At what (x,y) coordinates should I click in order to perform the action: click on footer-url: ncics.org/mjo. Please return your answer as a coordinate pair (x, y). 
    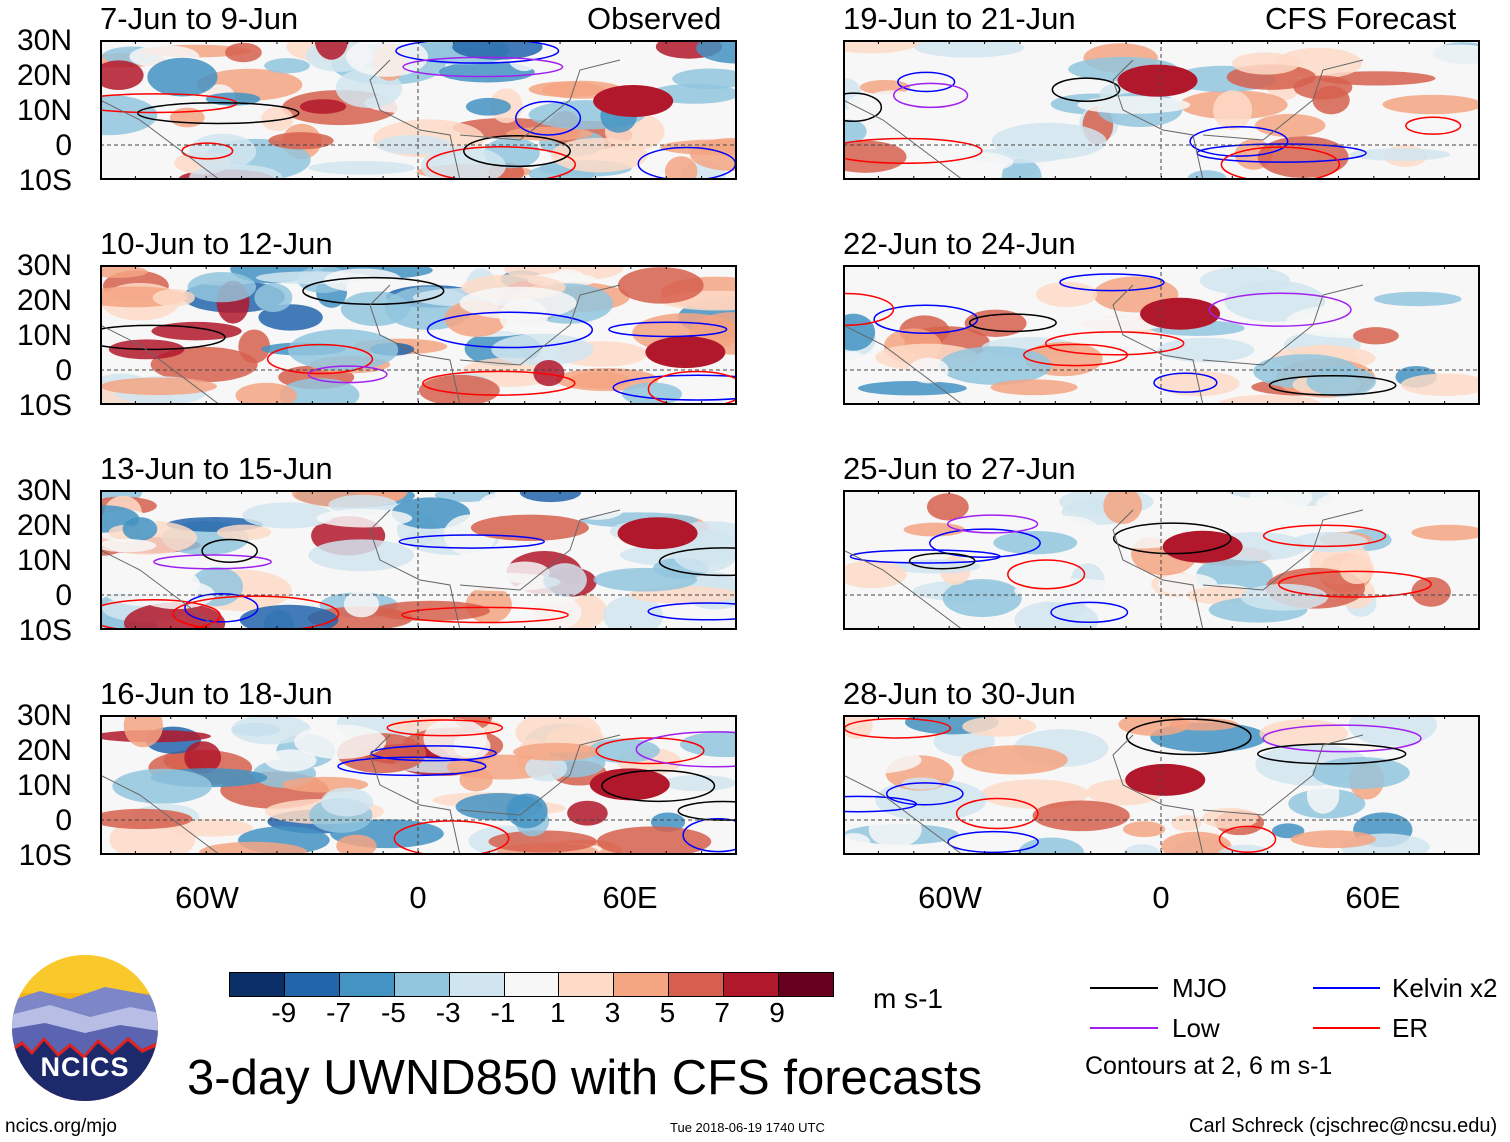
    Looking at the image, I should click on (61, 1126).